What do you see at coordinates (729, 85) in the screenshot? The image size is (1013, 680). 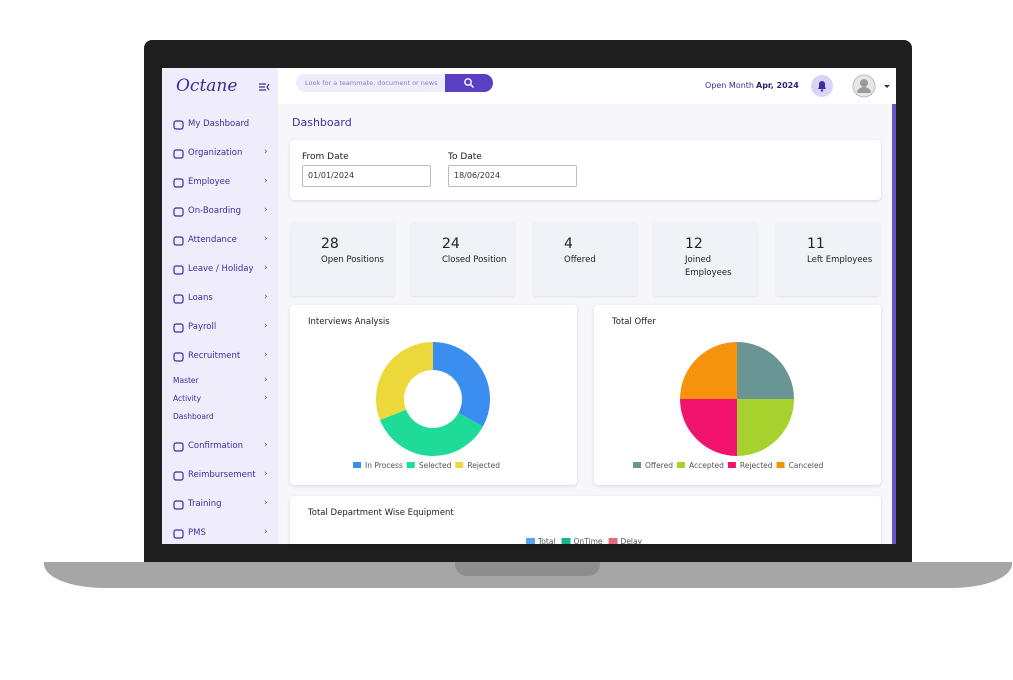 I see `open-month-label: Open Month` at bounding box center [729, 85].